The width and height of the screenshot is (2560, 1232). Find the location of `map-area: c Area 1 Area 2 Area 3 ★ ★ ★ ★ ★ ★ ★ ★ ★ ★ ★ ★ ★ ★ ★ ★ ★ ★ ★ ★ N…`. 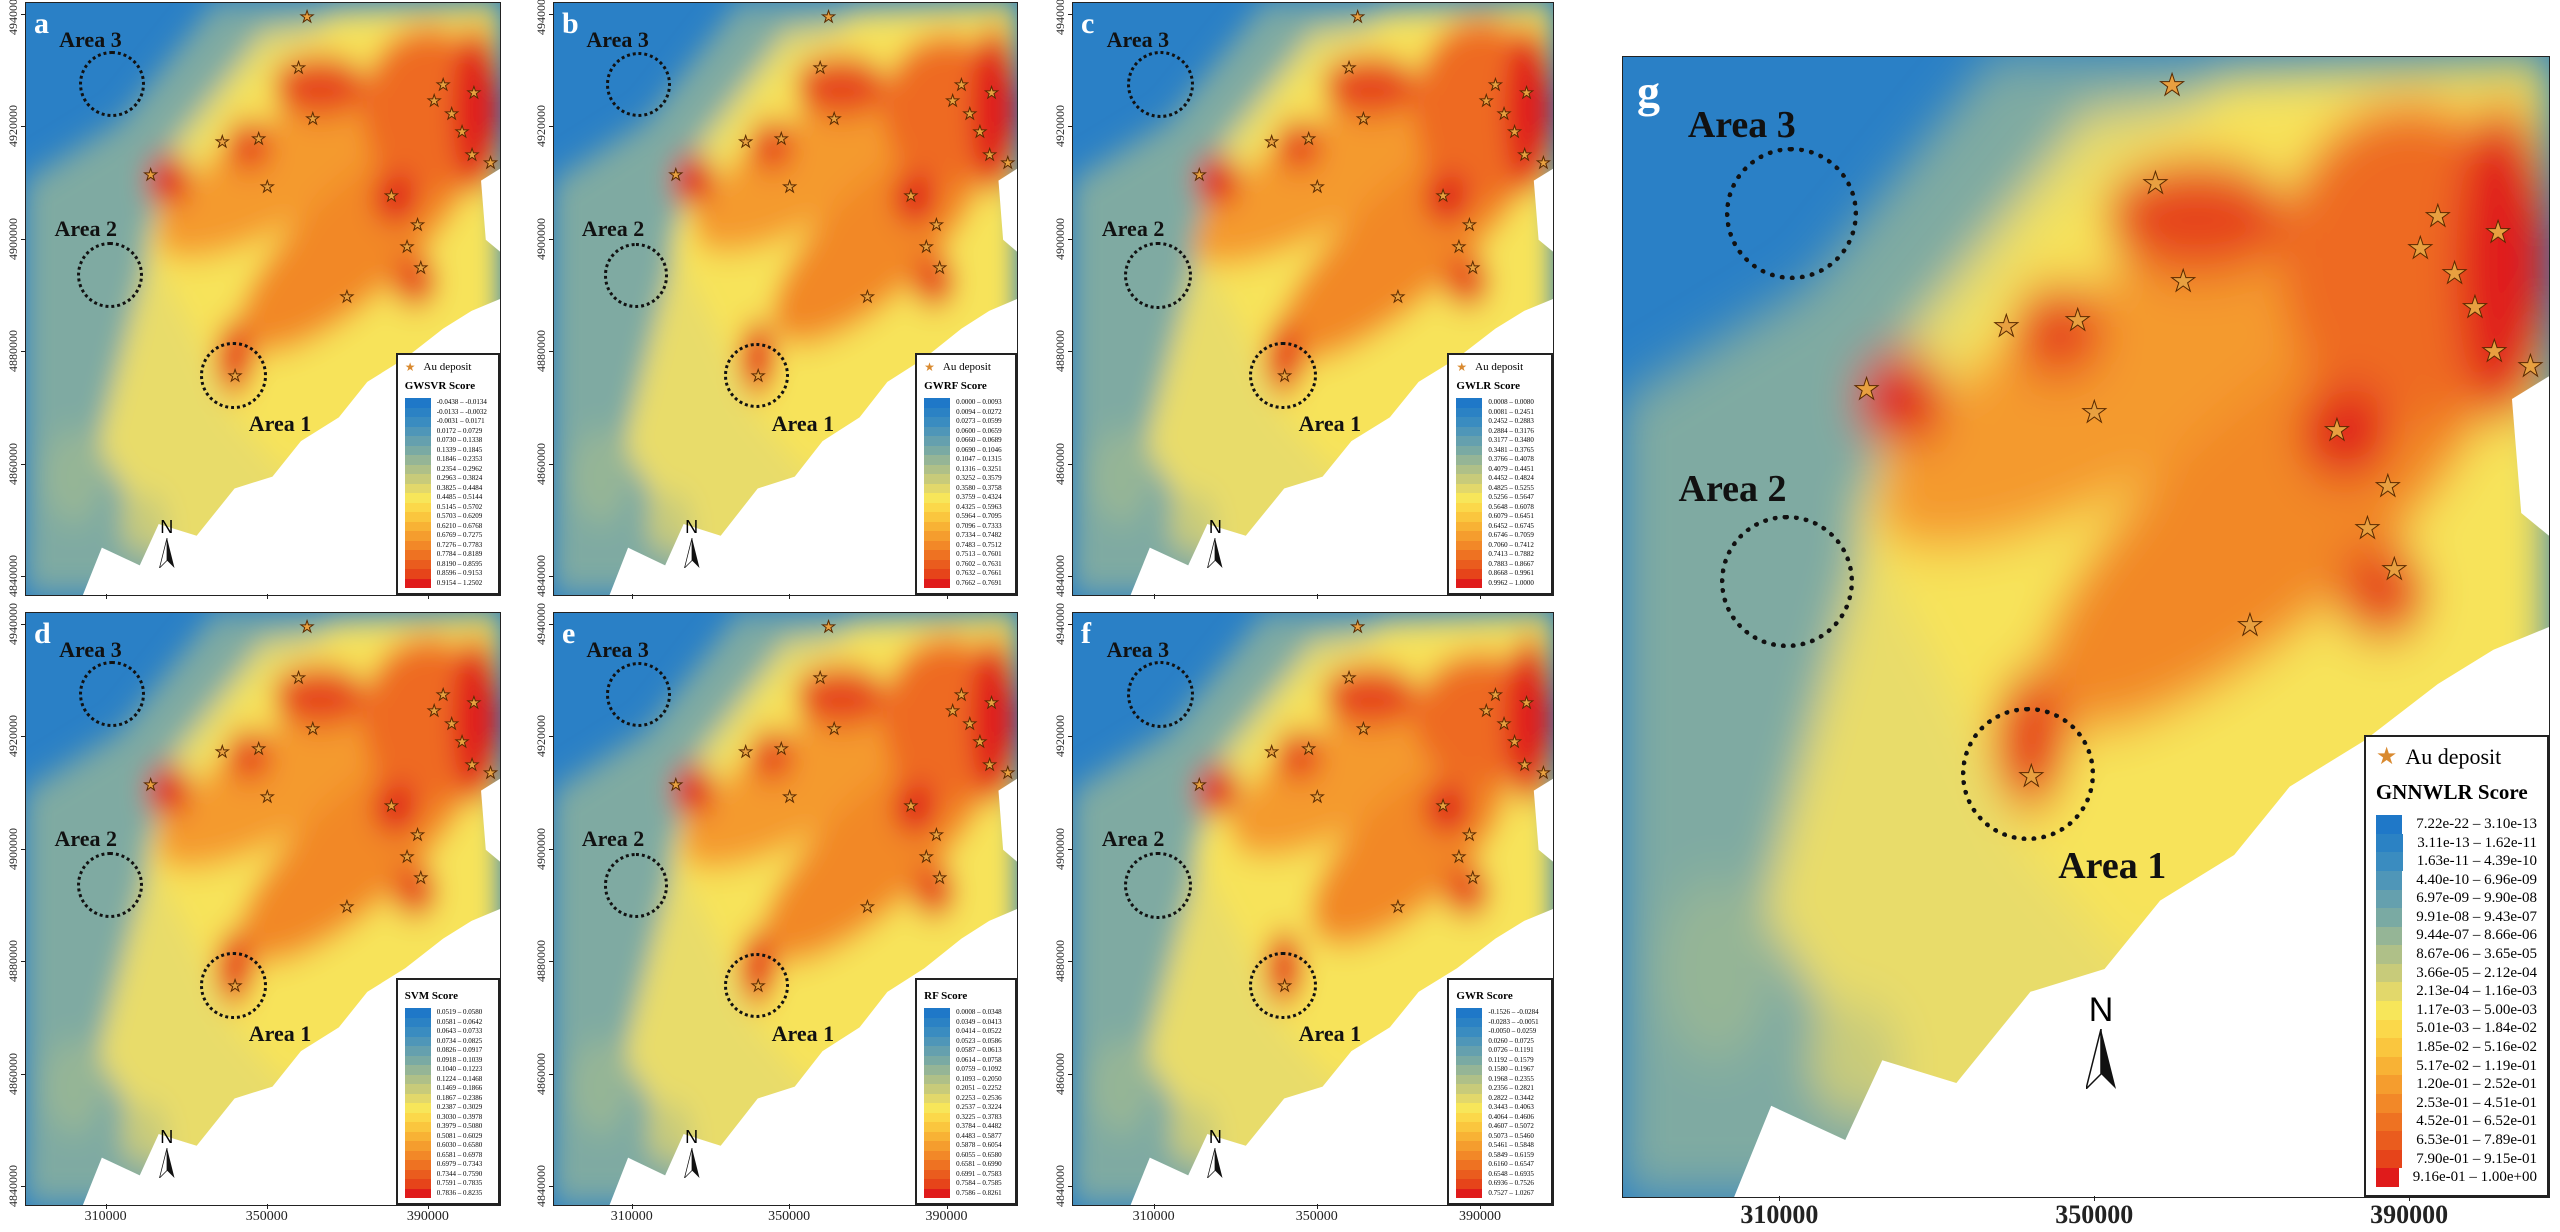

map-area: c Area 1 Area 2 Area 3 ★ ★ ★ ★ ★ ★ ★ ★ ★ ★ ★ ★ ★ ★ ★ ★ ★ ★ ★ ★ N… is located at coordinates (1313, 299).